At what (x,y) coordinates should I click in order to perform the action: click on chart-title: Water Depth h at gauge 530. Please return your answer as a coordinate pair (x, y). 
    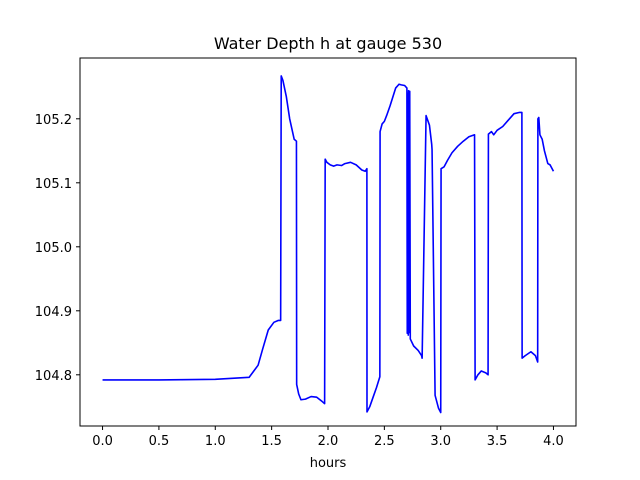
    Looking at the image, I should click on (328, 43).